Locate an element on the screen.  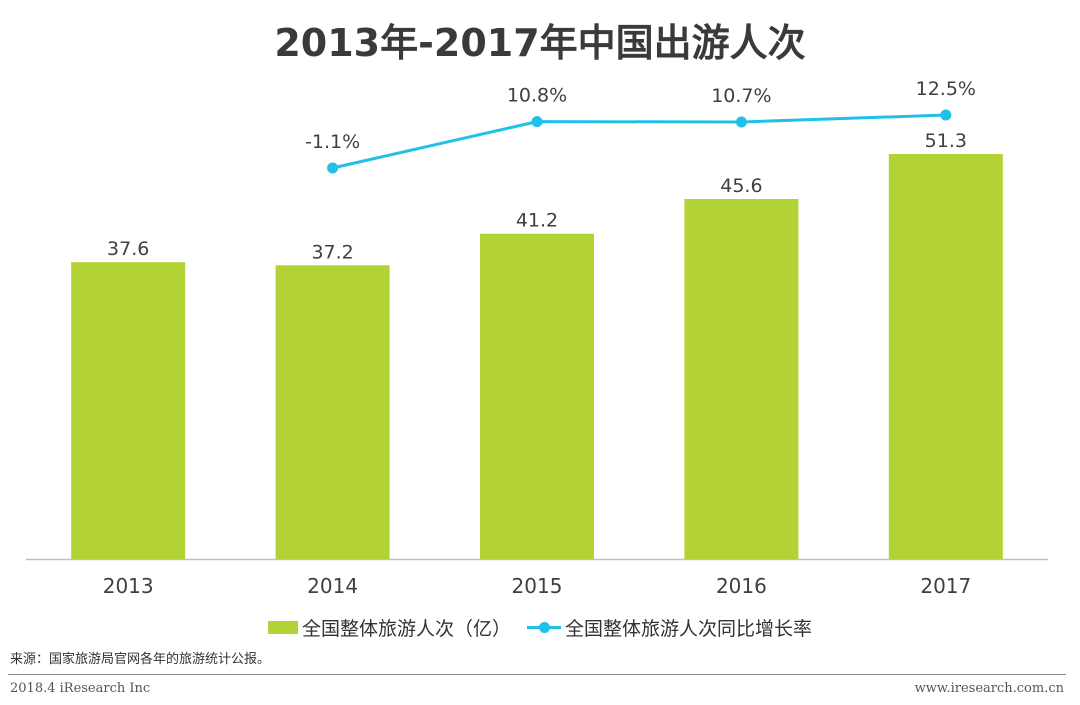
footer-divider is located at coordinates (537, 674).